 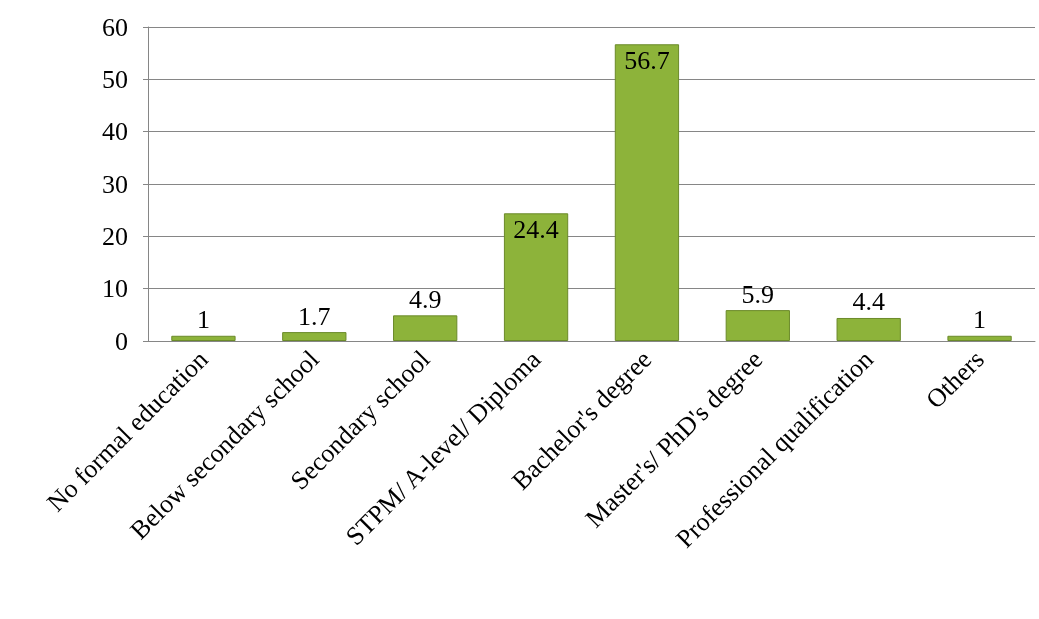 I want to click on data-label: 24.4, so click(x=536, y=229).